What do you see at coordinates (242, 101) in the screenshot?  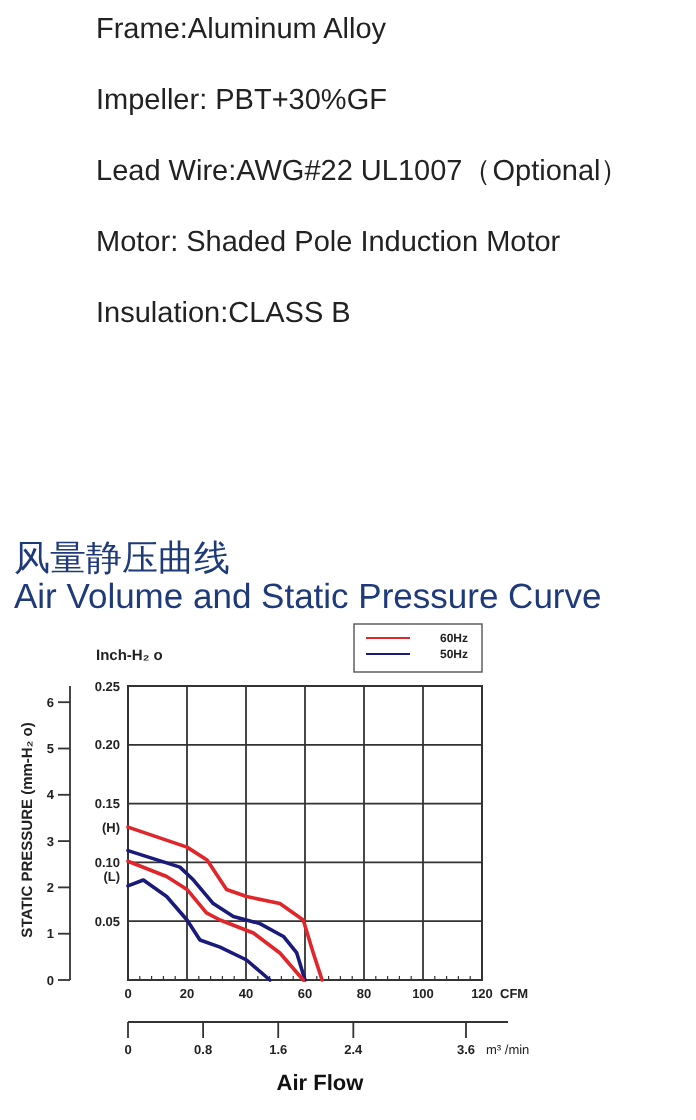 I see `text: Impeller: PBT+30%GF` at bounding box center [242, 101].